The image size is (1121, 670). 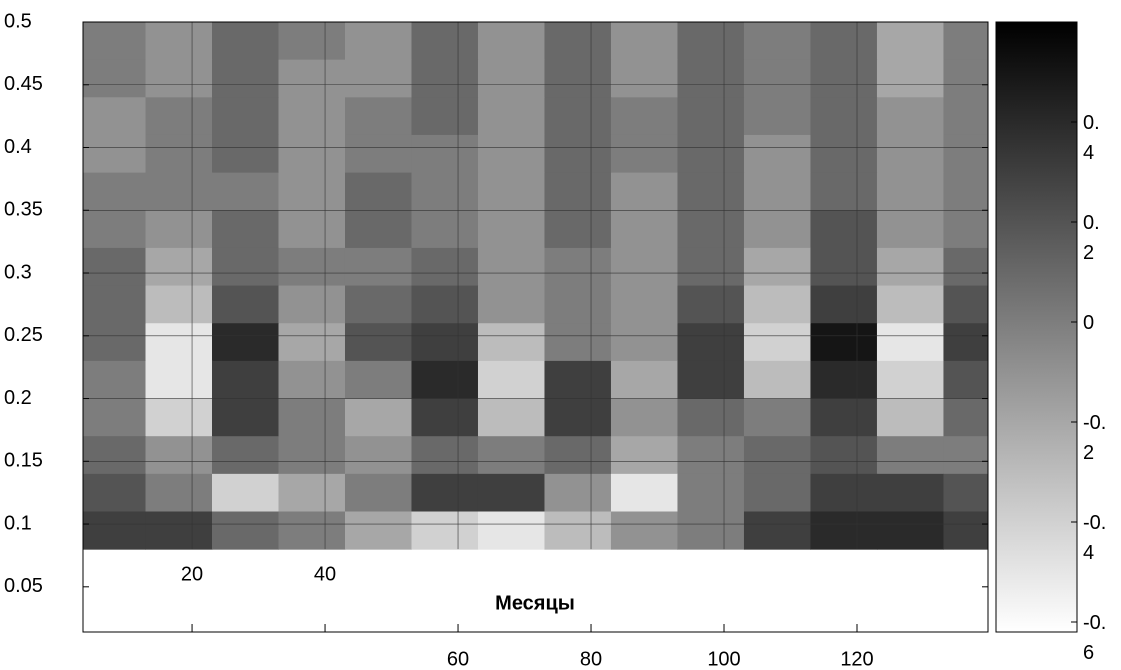 What do you see at coordinates (1095, 538) in the screenshot?
I see `colorbar-label: -0.4` at bounding box center [1095, 538].